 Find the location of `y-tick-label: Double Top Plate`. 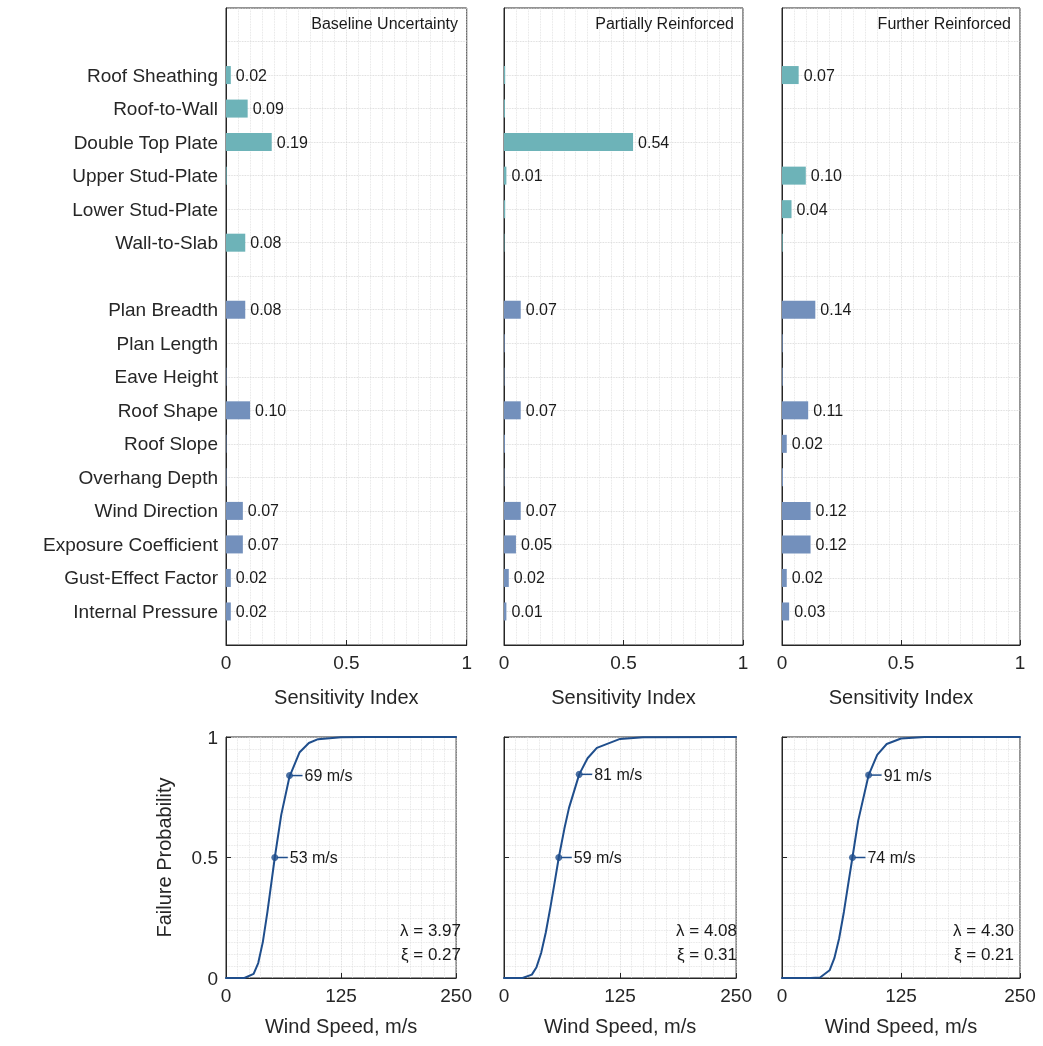

y-tick-label: Double Top Plate is located at coordinates (145, 142).